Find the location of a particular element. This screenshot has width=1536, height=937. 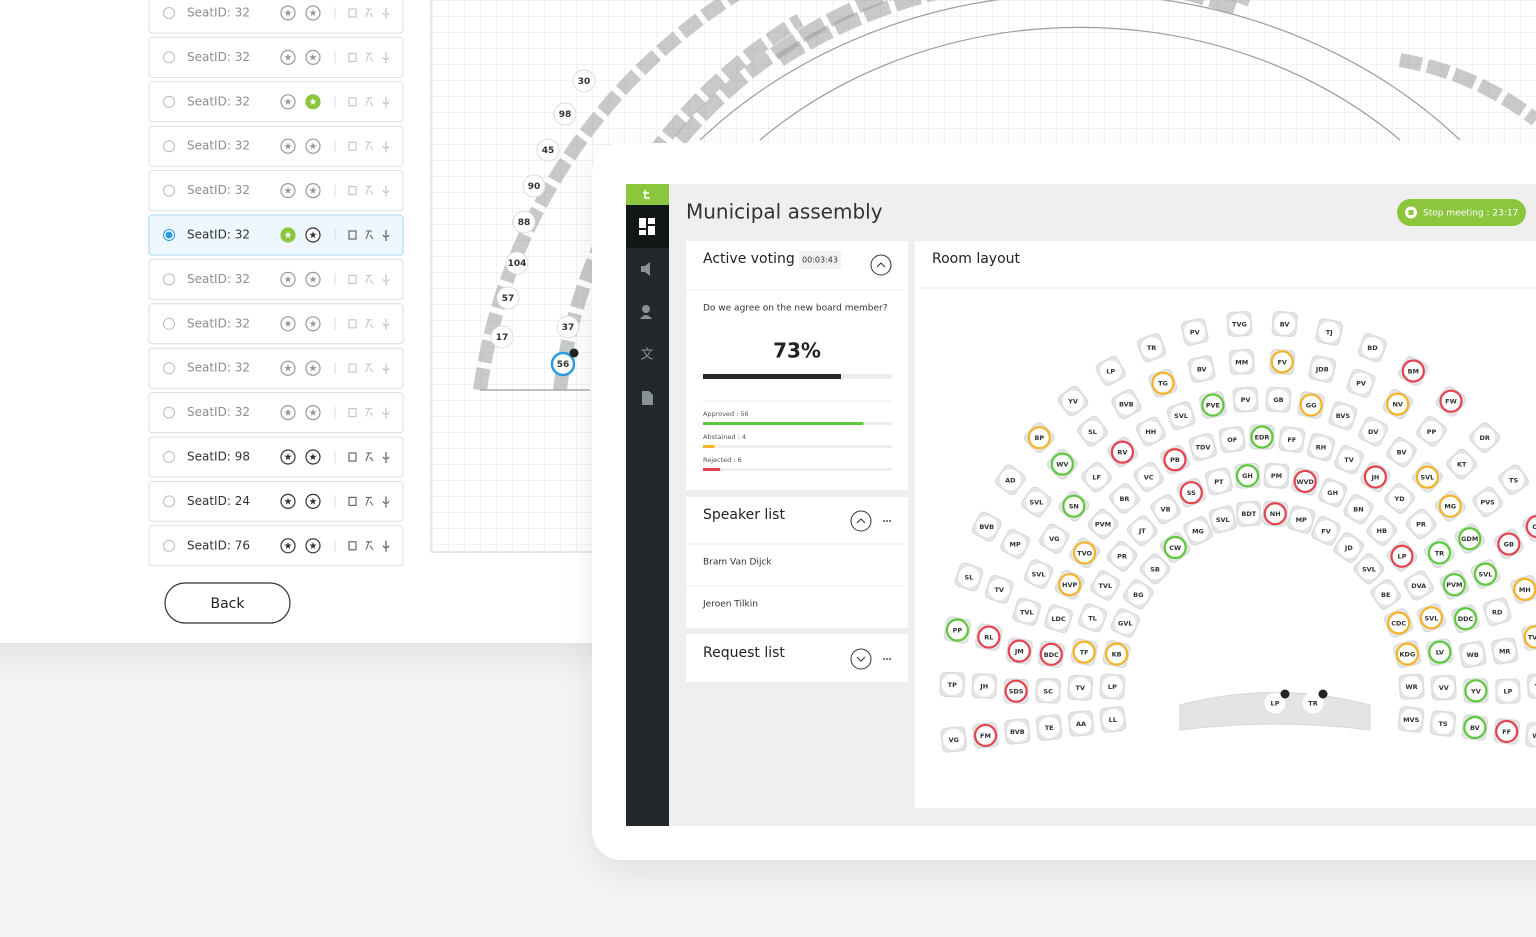

seat-label: PT is located at coordinates (1219, 482).